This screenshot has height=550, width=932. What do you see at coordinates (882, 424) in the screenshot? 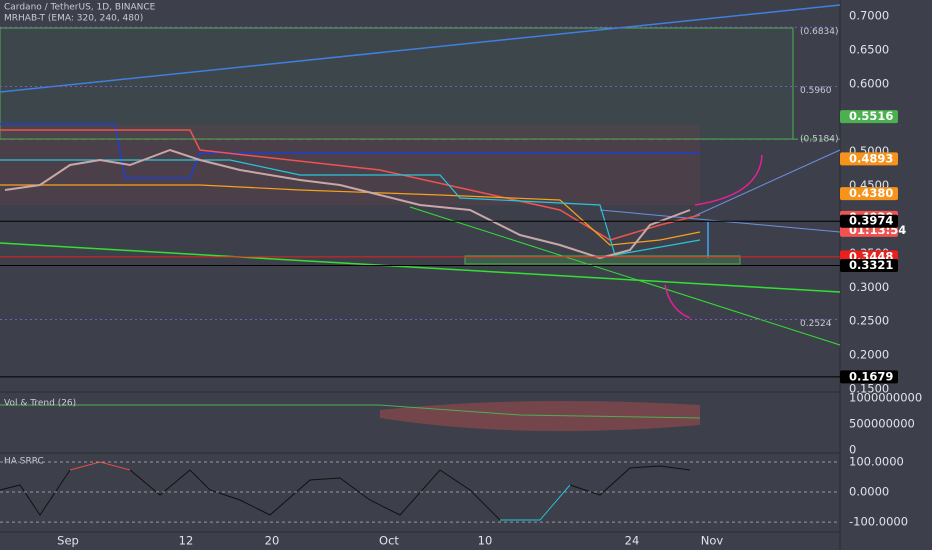
I see `volume-tick-label: 500000000` at bounding box center [882, 424].